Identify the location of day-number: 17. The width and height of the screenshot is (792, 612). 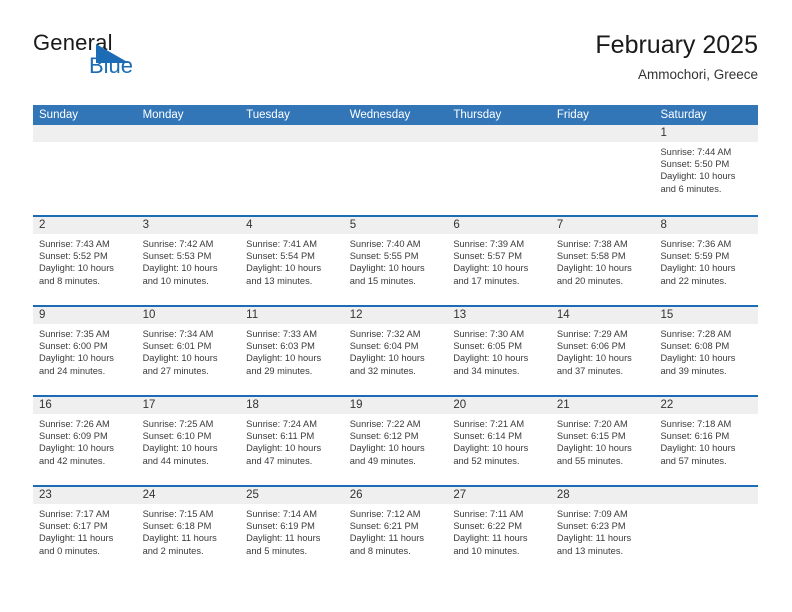
(188, 405).